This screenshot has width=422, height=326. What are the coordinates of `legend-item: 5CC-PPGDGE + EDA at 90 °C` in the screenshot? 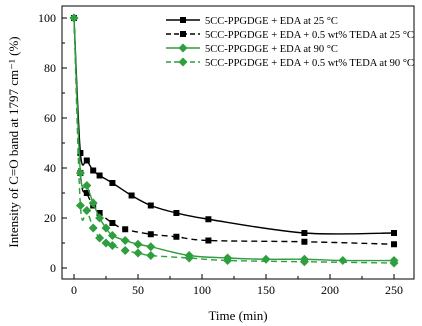 It's located at (252, 49).